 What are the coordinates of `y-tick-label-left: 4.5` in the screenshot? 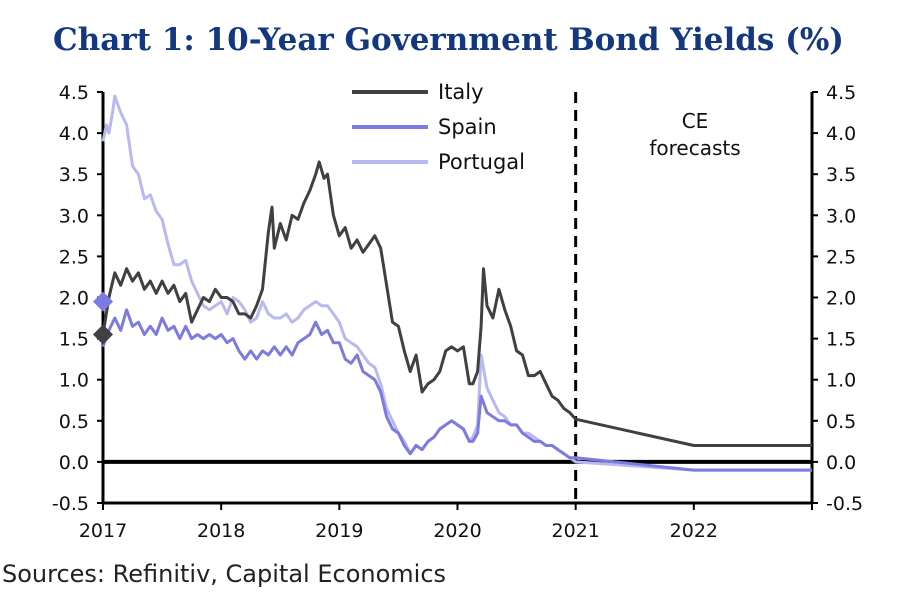 It's located at (74, 93).